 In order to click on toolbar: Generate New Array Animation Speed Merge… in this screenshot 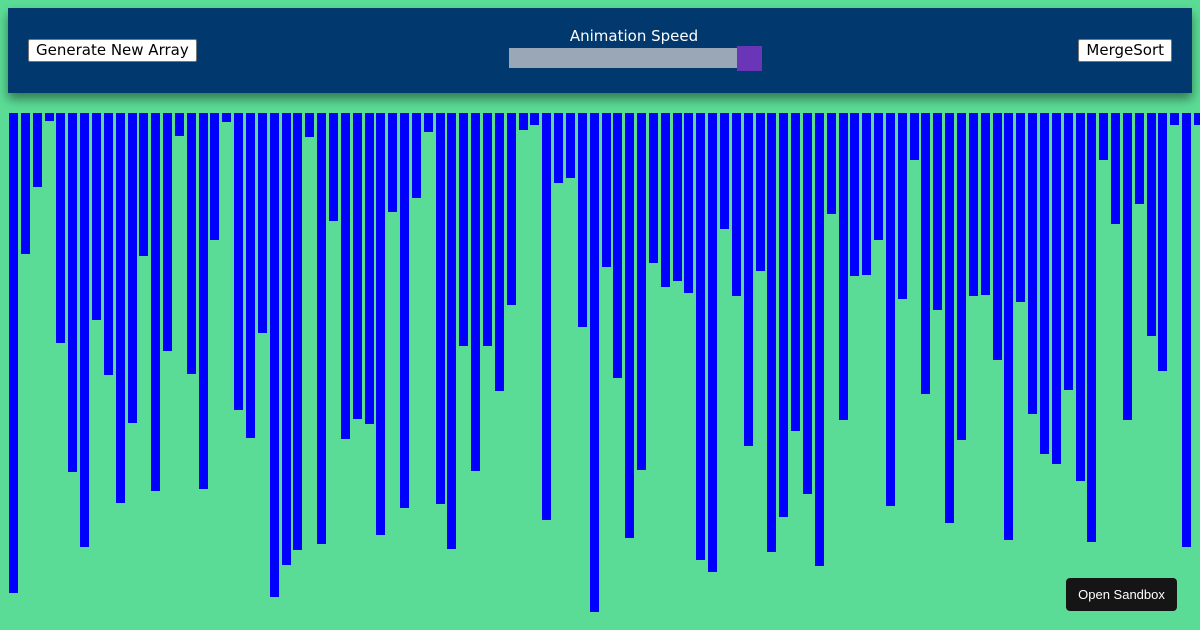, I will do `click(600, 50)`.